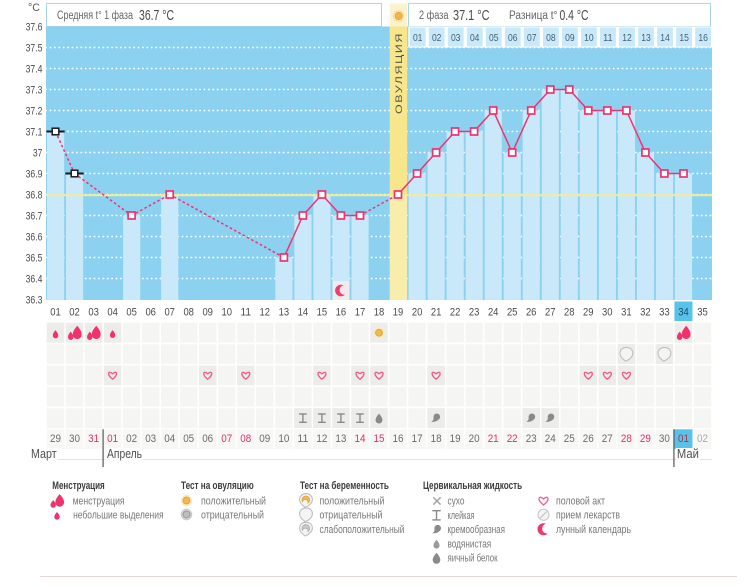  Describe the element at coordinates (593, 530) in the screenshot. I see `svg-text: лунный календарь` at that location.